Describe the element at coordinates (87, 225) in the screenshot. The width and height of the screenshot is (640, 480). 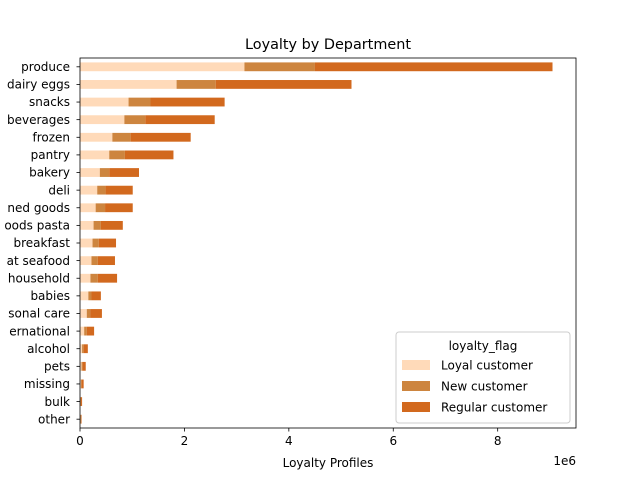
I see `bar-dry-goods-pasta-loyal-customer` at that location.